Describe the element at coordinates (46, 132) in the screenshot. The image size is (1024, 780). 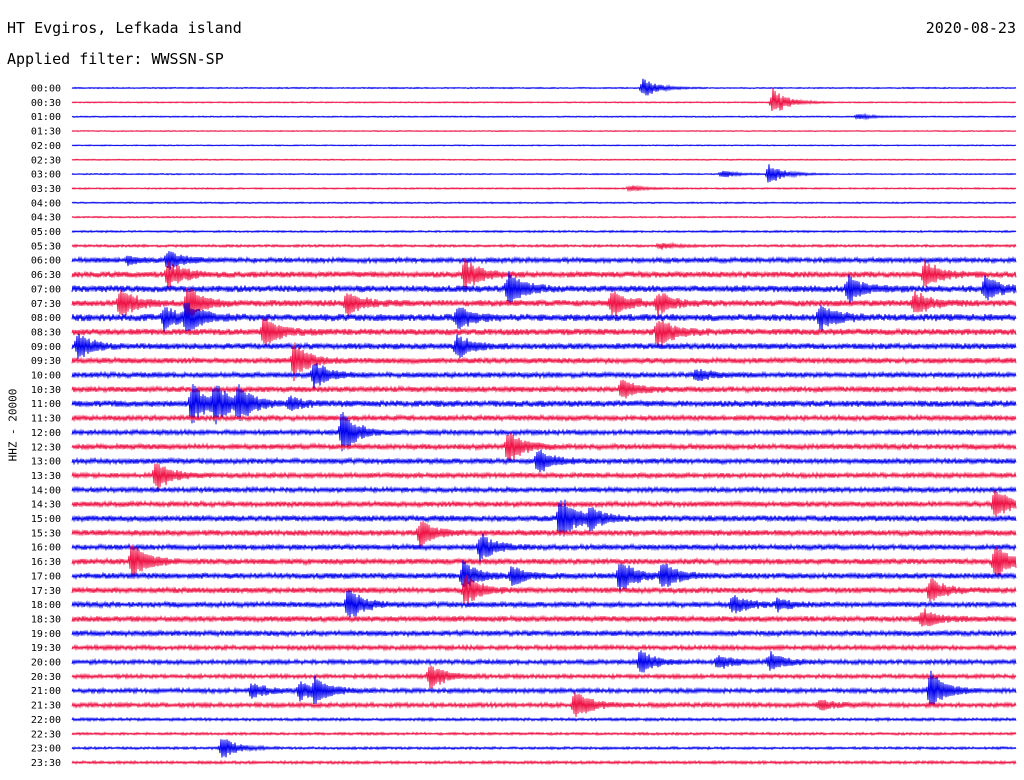
I see `time-label: 01:30` at that location.